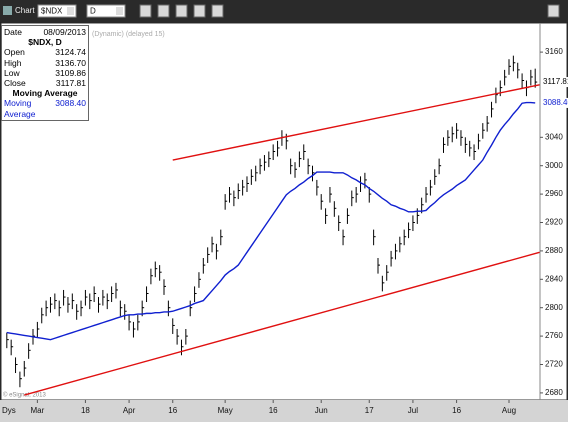  I want to click on y-tick-label: 2920, so click(554, 222).